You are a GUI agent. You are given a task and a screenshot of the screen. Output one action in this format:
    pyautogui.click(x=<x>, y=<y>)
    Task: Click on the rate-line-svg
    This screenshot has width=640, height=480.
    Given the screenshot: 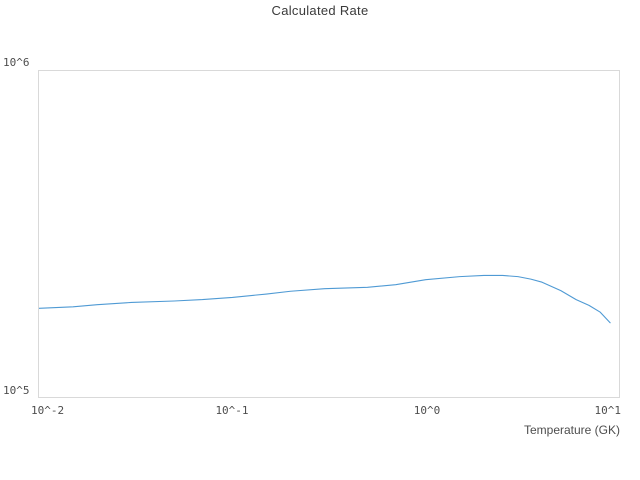 What is the action you would take?
    pyautogui.click(x=325, y=299)
    